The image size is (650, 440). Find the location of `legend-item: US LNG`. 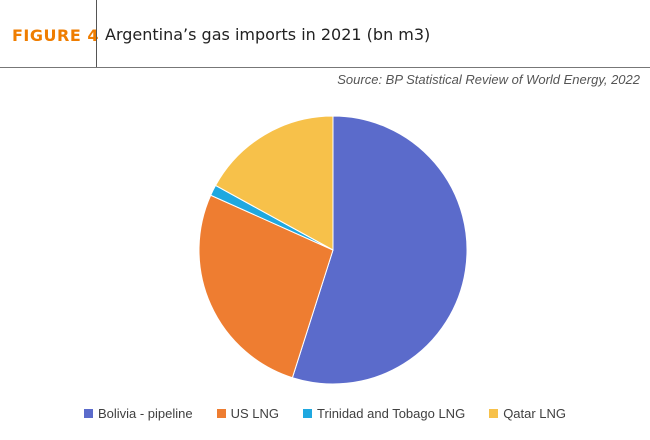

legend-item: US LNG is located at coordinates (248, 413).